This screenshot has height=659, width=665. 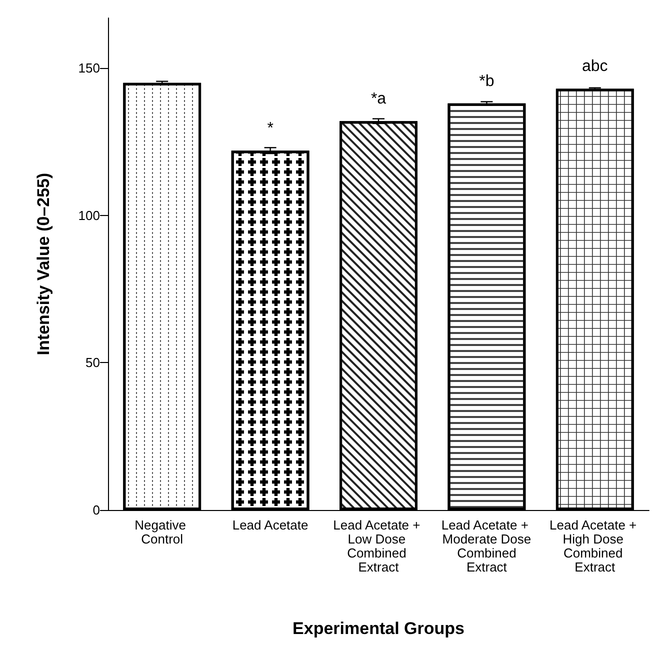 What do you see at coordinates (96, 510) in the screenshot?
I see `y-tick-label: 0` at bounding box center [96, 510].